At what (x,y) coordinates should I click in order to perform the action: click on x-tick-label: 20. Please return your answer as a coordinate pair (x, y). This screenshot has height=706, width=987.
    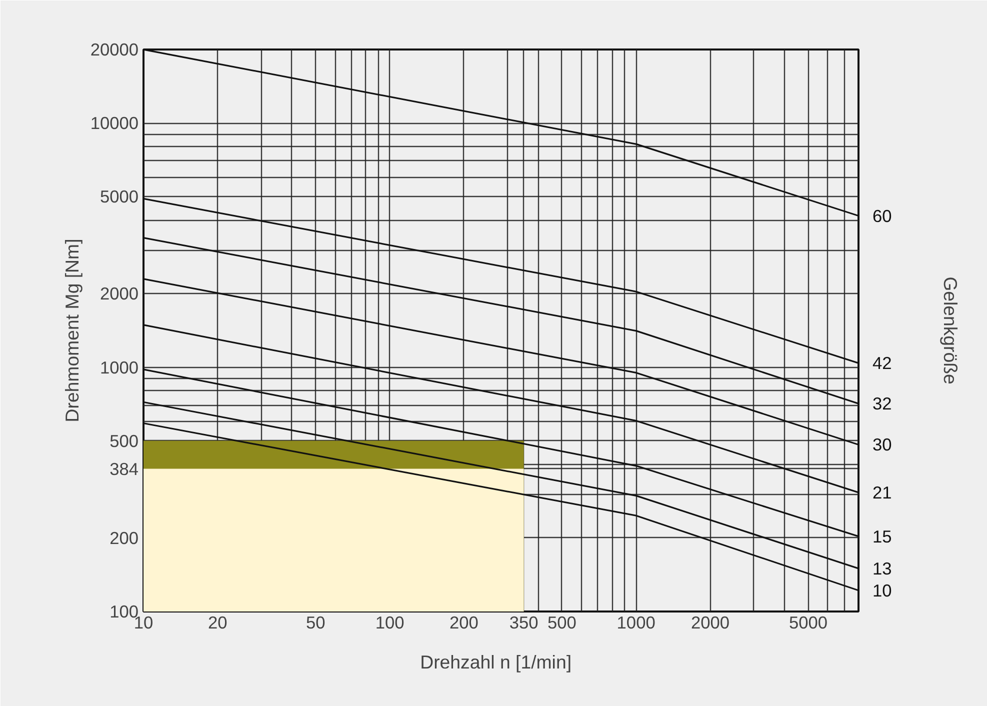
    Looking at the image, I should click on (218, 622).